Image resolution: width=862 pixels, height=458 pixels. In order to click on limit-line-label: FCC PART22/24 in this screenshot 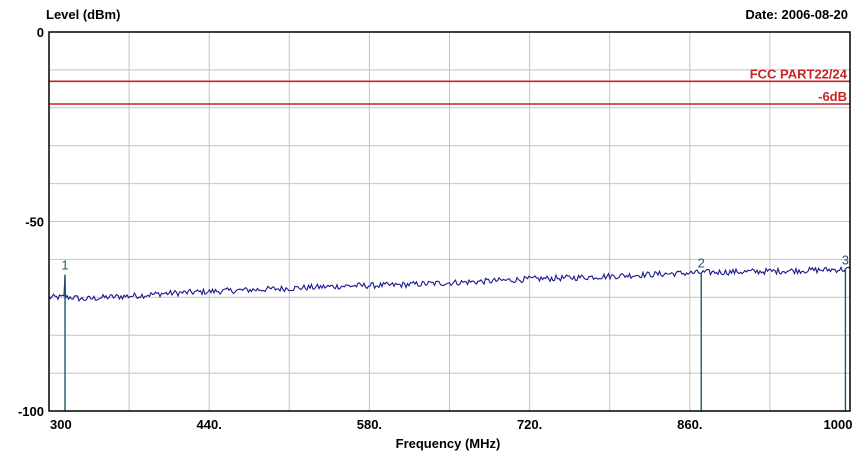, I will do `click(799, 73)`.